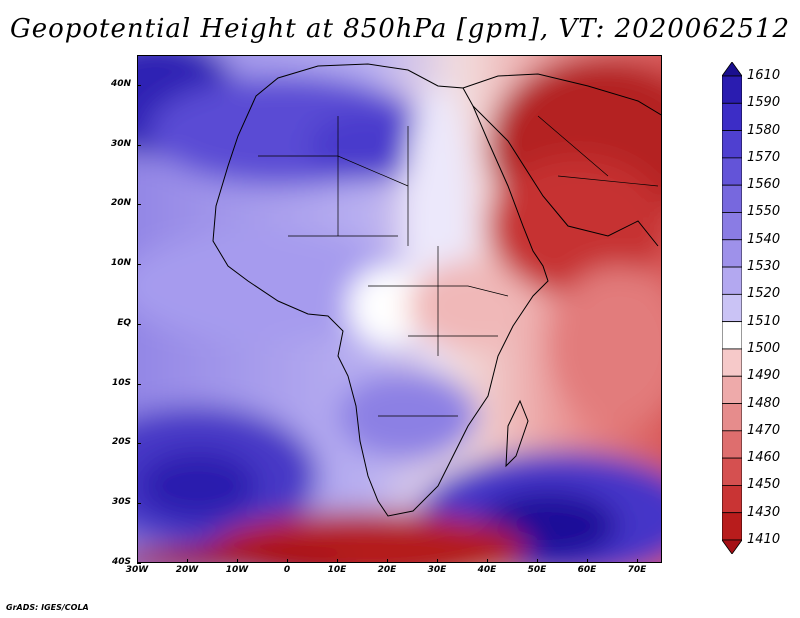 The height and width of the screenshot is (618, 800). Describe the element at coordinates (764, 212) in the screenshot. I see `colorbar-level-label: 1550` at that location.